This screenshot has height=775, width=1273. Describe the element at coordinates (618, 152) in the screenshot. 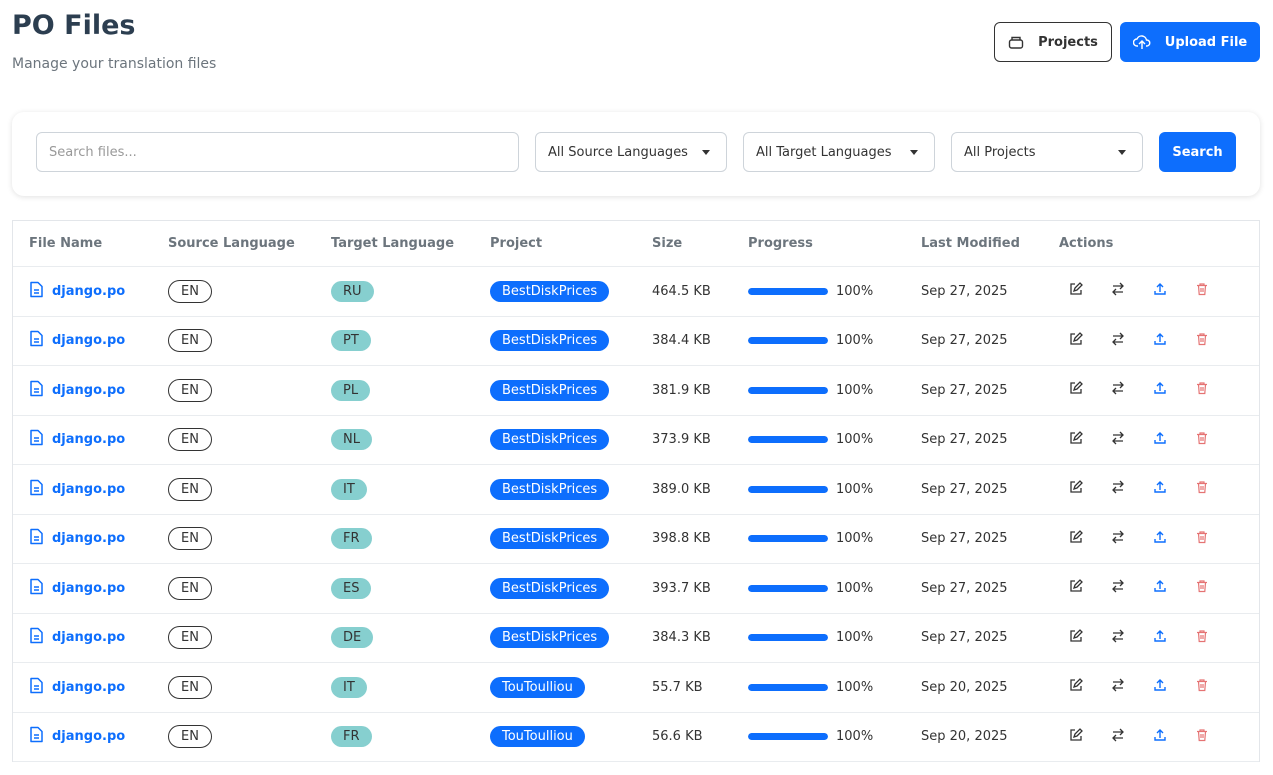

I see `select-label: All Source Languages` at that location.